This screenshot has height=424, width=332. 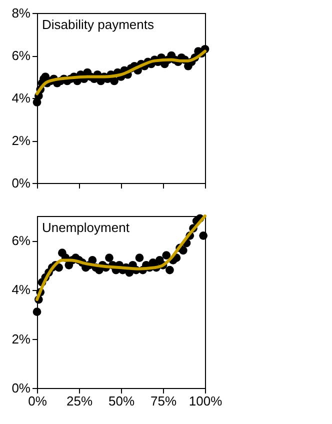 What do you see at coordinates (21, 13) in the screenshot?
I see `y-tick-label: 8%` at bounding box center [21, 13].